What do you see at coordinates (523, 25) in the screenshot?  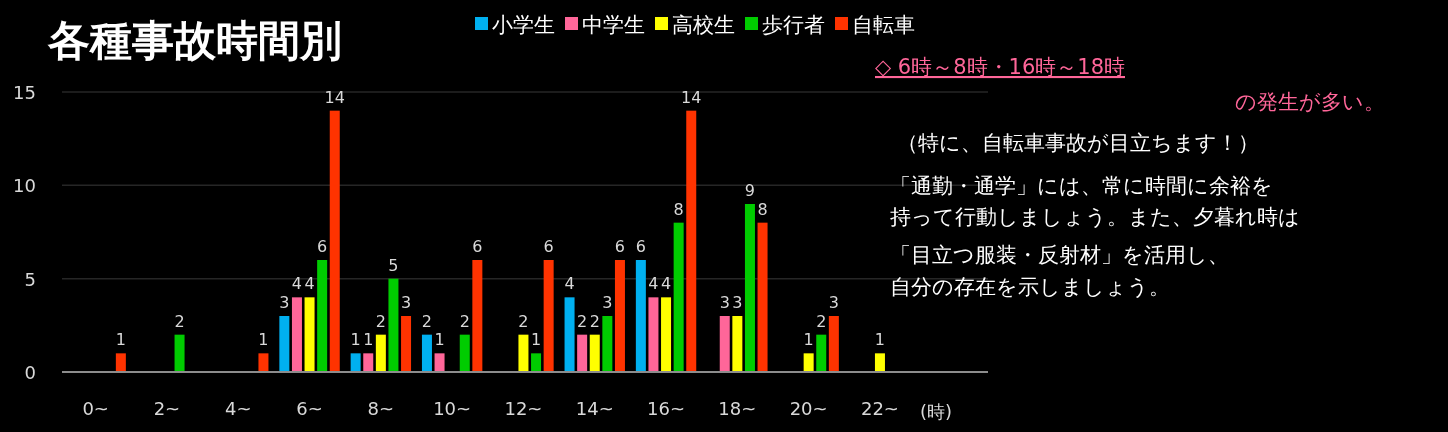 I see `legend-label: 小学生` at bounding box center [523, 25].